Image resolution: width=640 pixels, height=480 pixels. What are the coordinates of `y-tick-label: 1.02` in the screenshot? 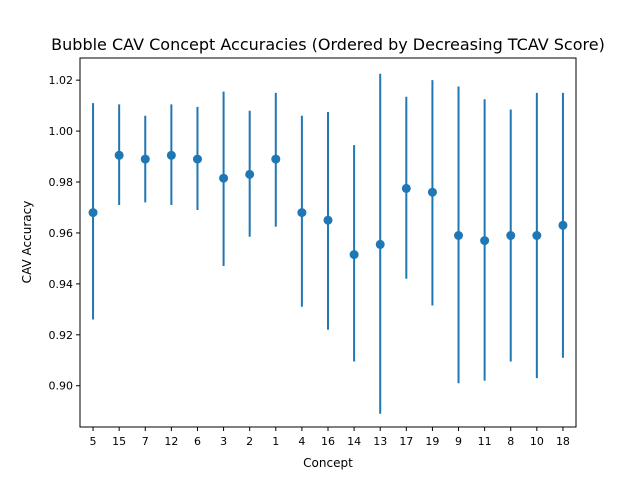 It's located at (61, 80).